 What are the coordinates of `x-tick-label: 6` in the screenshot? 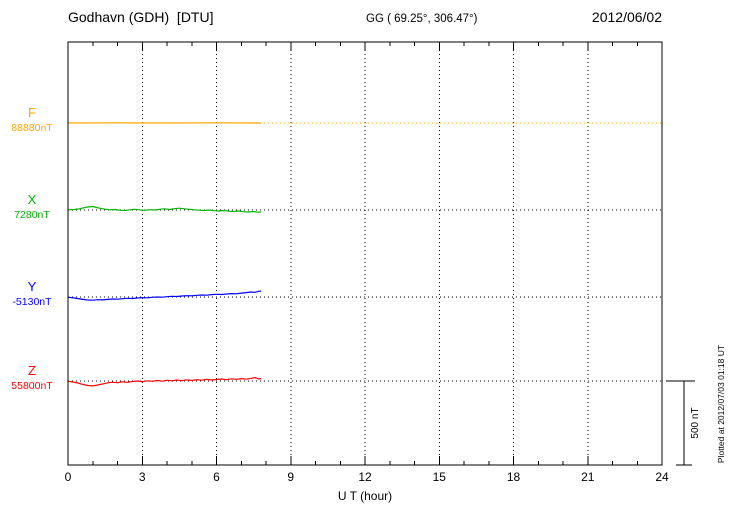 It's located at (216, 477).